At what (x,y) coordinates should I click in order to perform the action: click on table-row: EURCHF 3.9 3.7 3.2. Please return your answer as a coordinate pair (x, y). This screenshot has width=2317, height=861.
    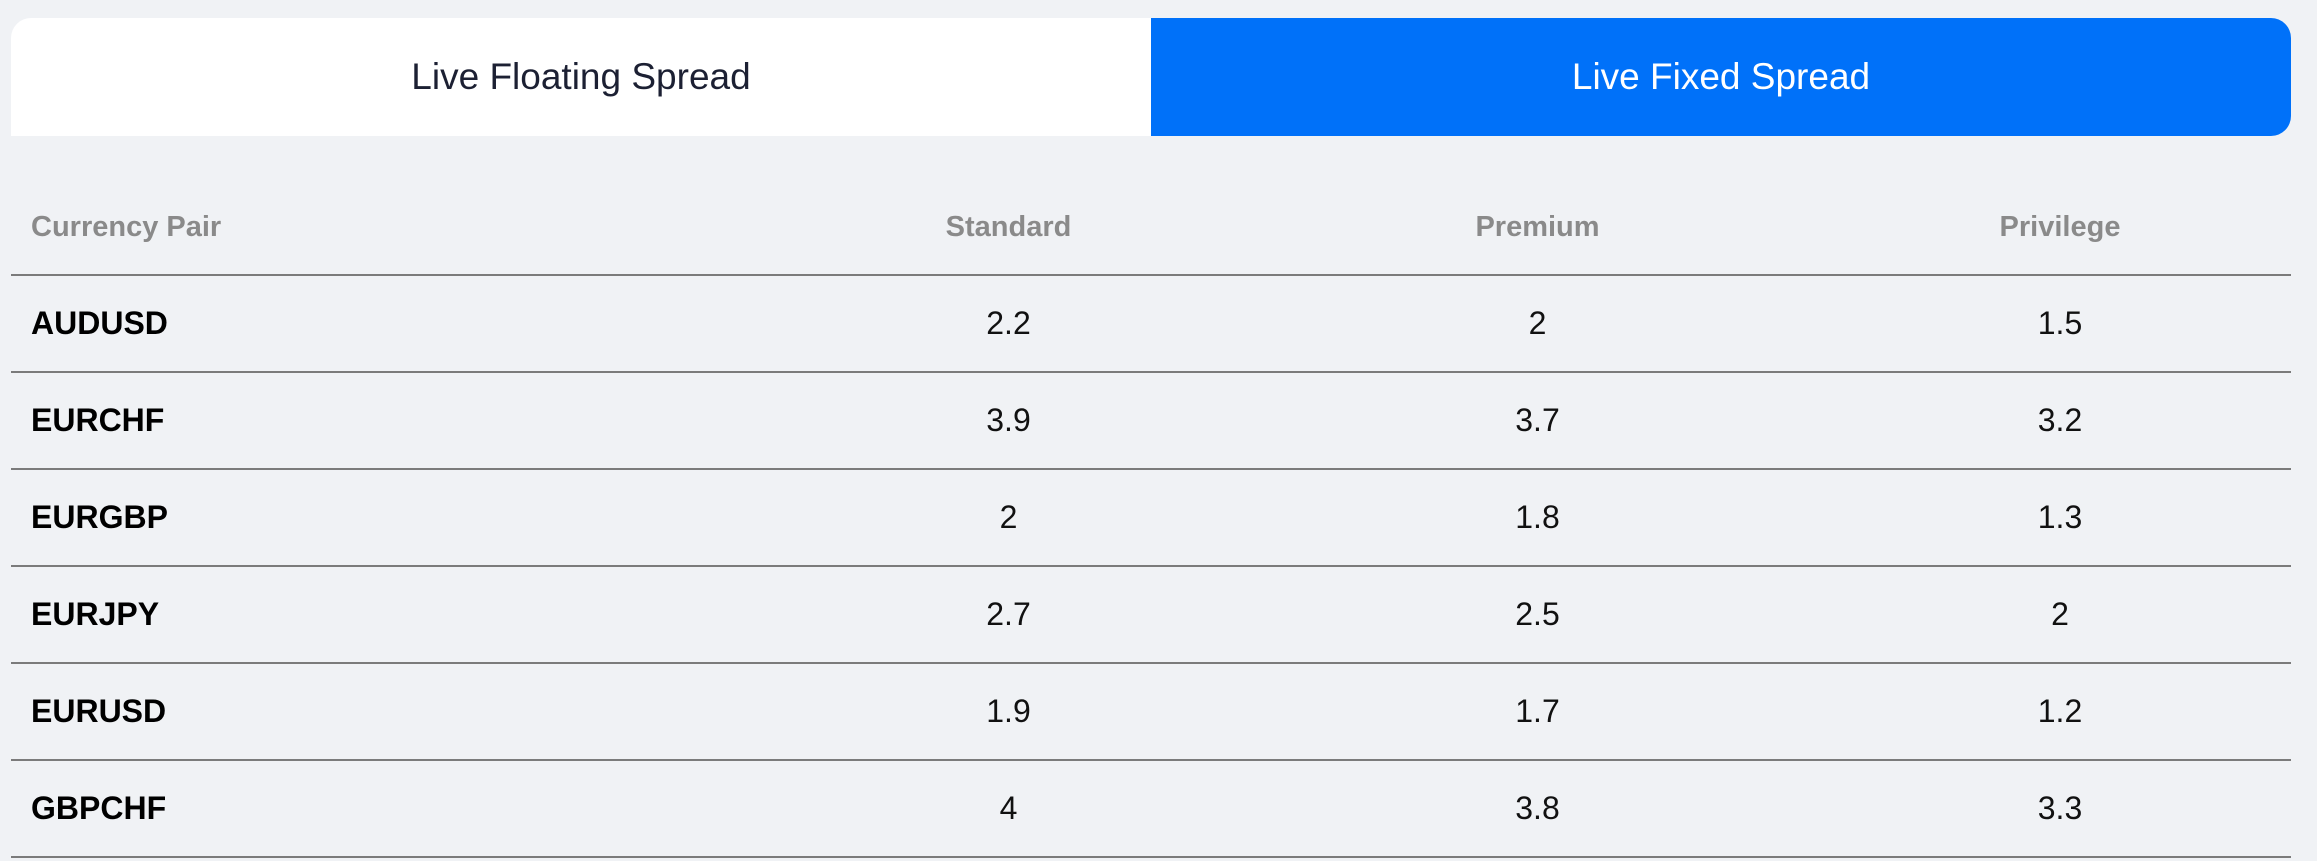
    Looking at the image, I should click on (1151, 421).